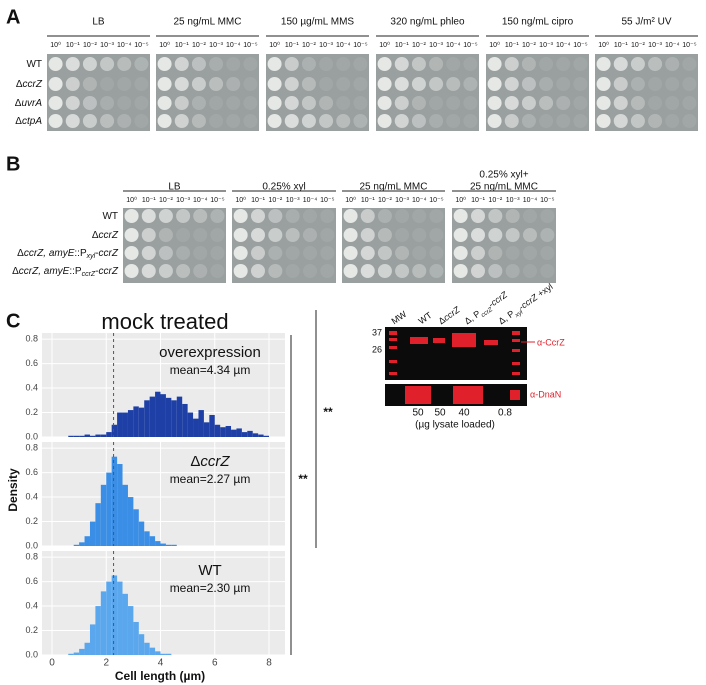 The height and width of the screenshot is (685, 706). Describe the element at coordinates (161, 663) in the screenshot. I see `x-tick-label: 4` at that location.